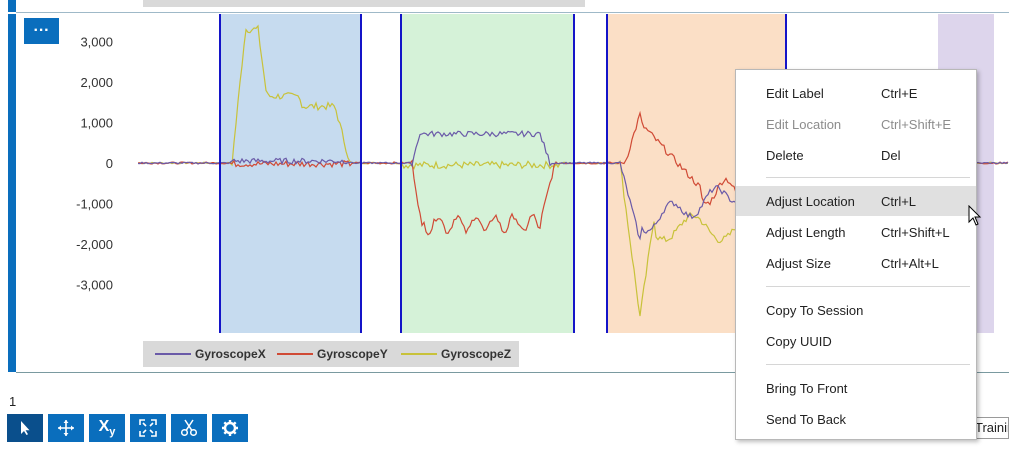 This screenshot has width=1009, height=449. I want to click on legend-label: GyroscopeZ, so click(476, 354).